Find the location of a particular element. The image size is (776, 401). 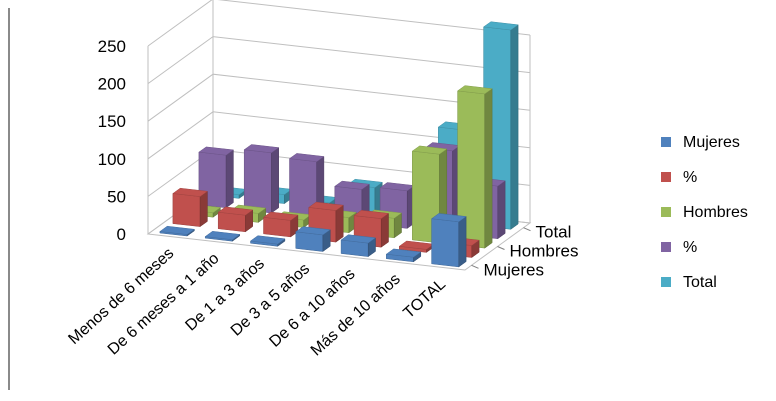

y-tick-label: 150 is located at coordinates (112, 121).